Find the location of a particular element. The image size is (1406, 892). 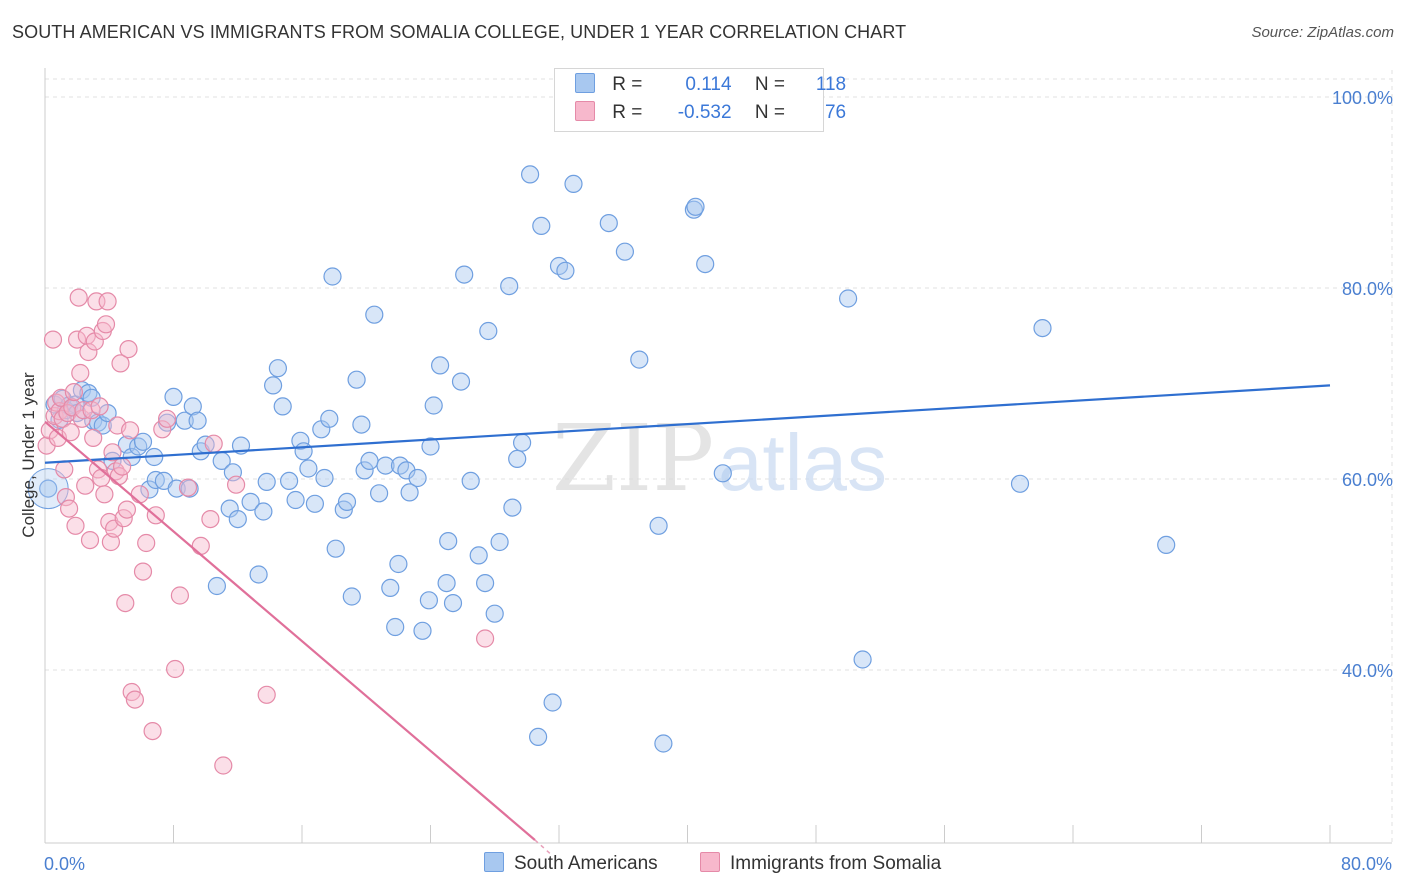

legend-n-label: N = is located at coordinates (769, 84).